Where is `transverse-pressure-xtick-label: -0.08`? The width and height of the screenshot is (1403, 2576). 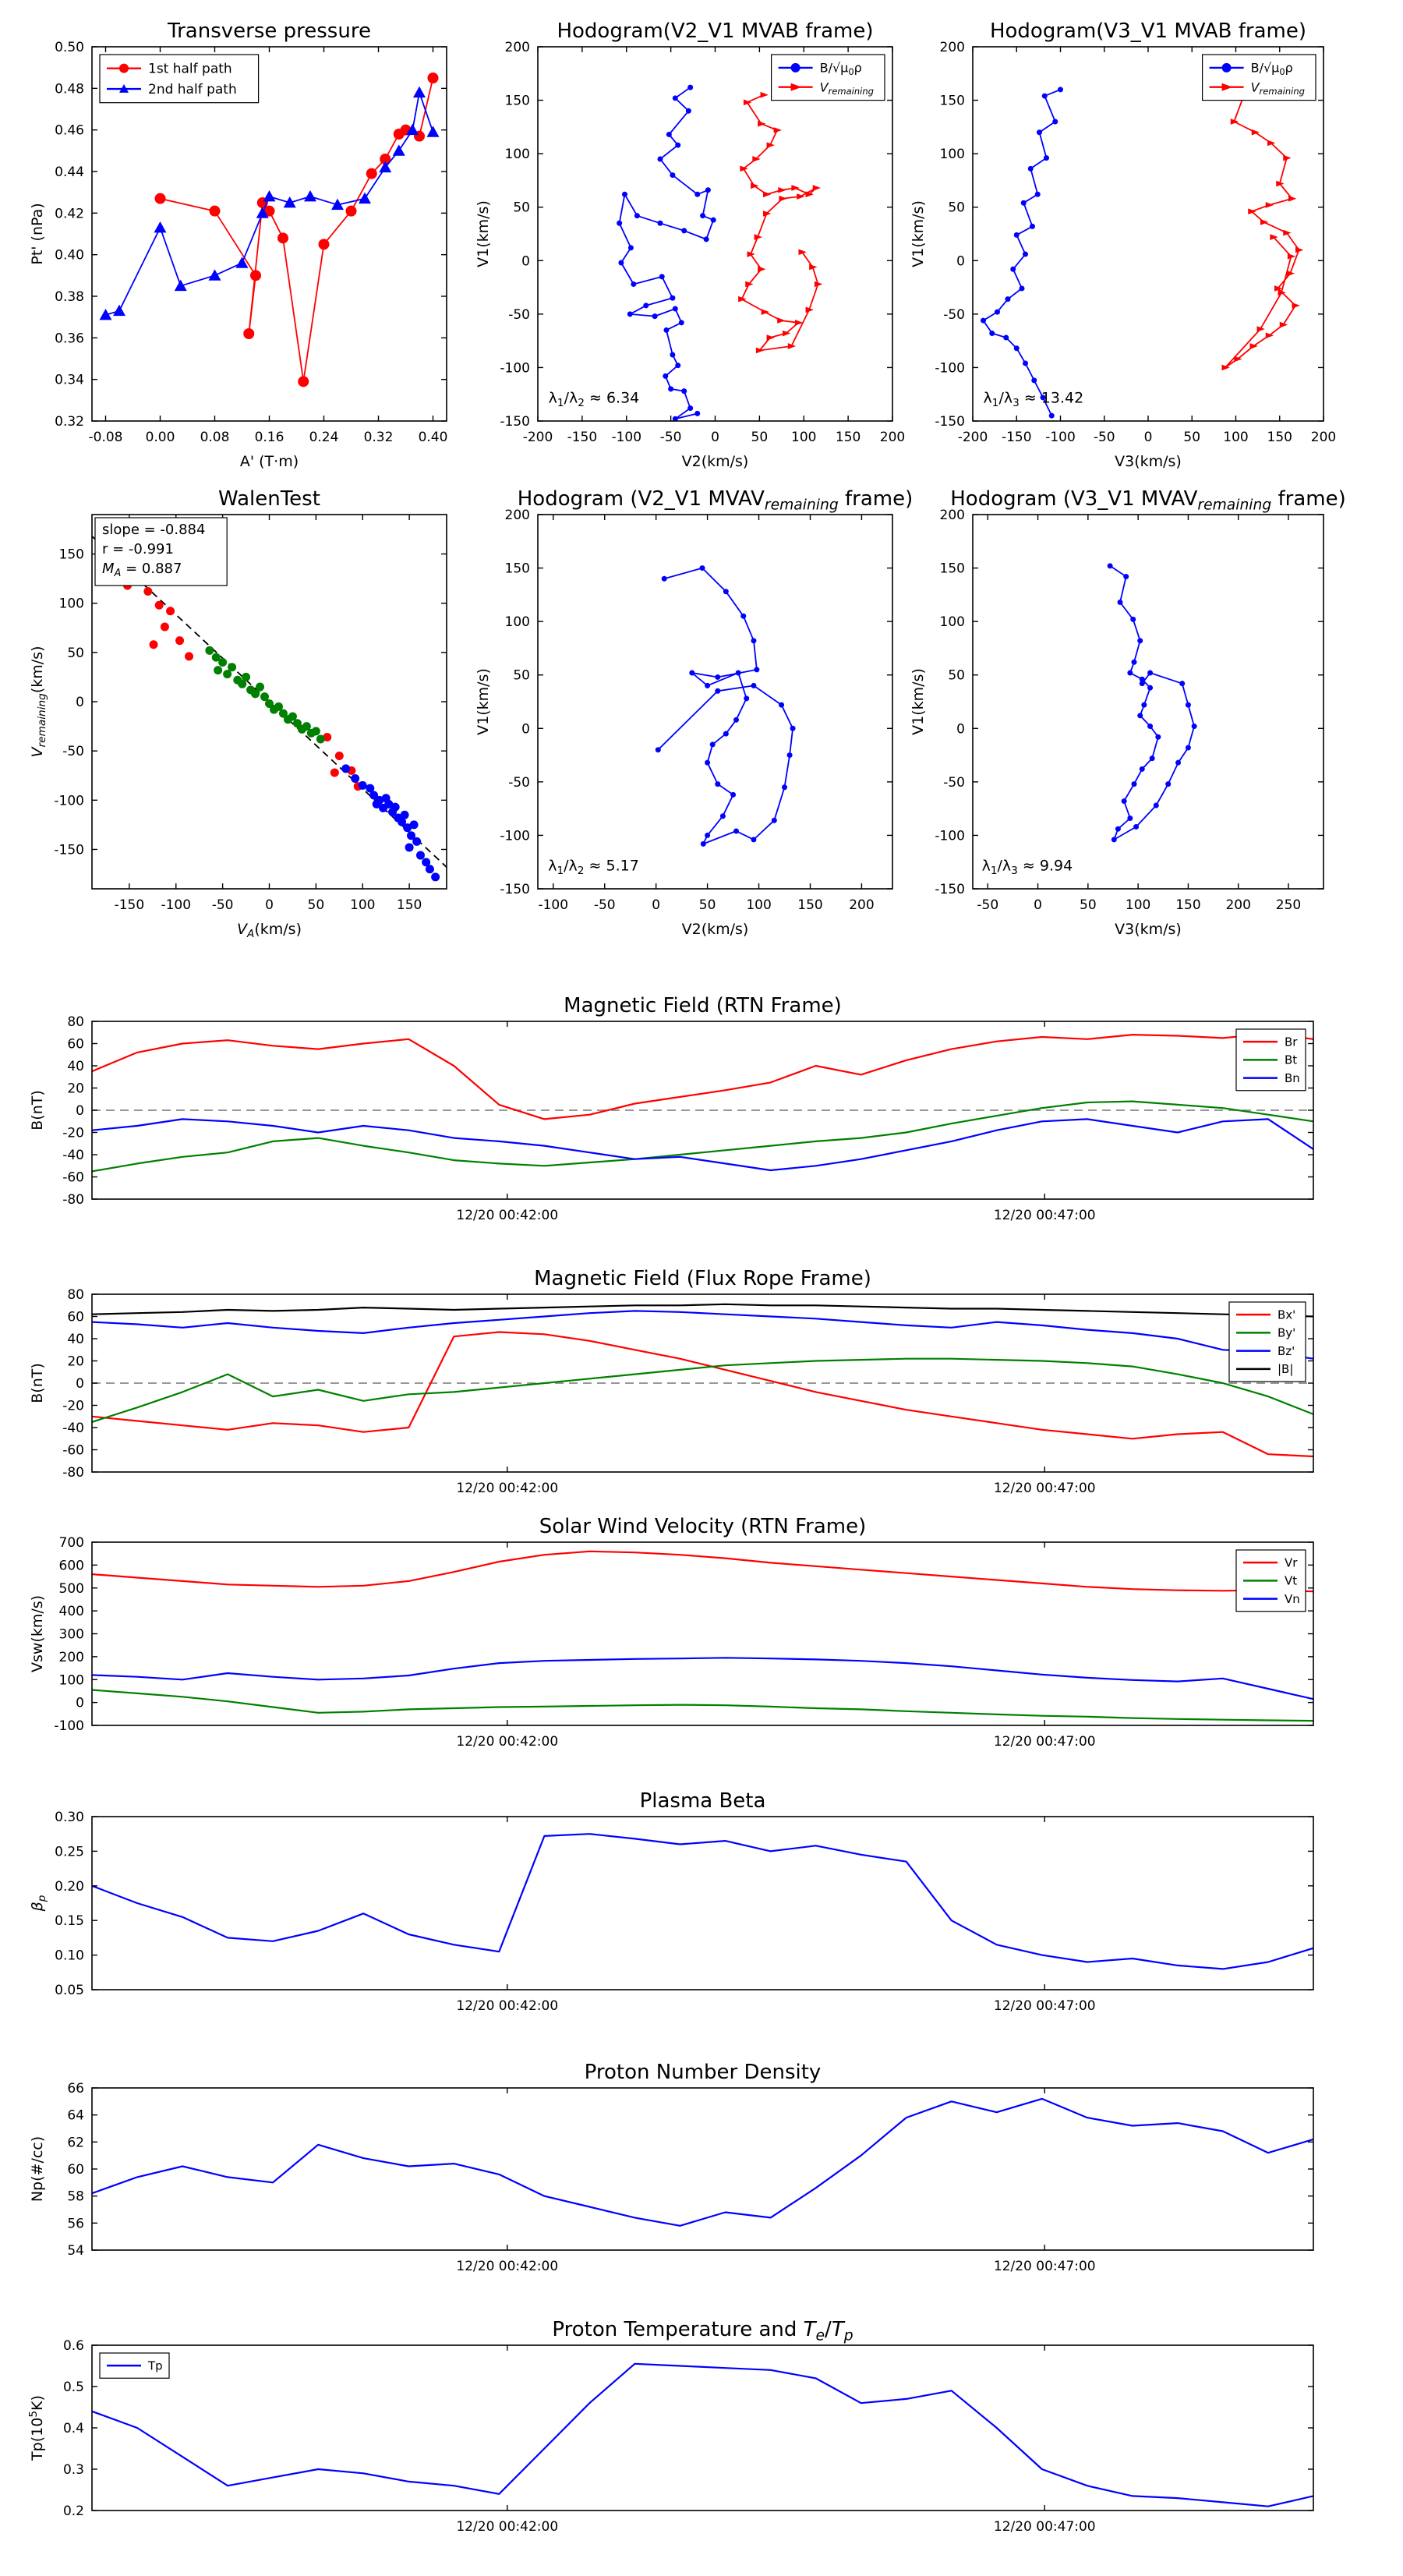 transverse-pressure-xtick-label: -0.08 is located at coordinates (106, 437).